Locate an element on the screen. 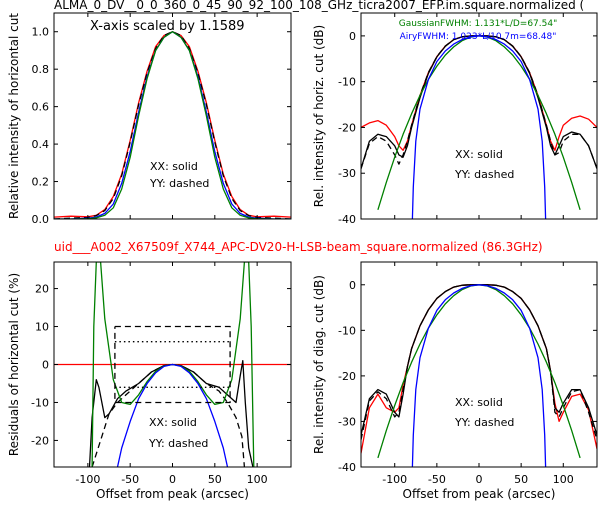  y-axis-label: Rel. intensity of diag. cut (dB) is located at coordinates (319, 364).